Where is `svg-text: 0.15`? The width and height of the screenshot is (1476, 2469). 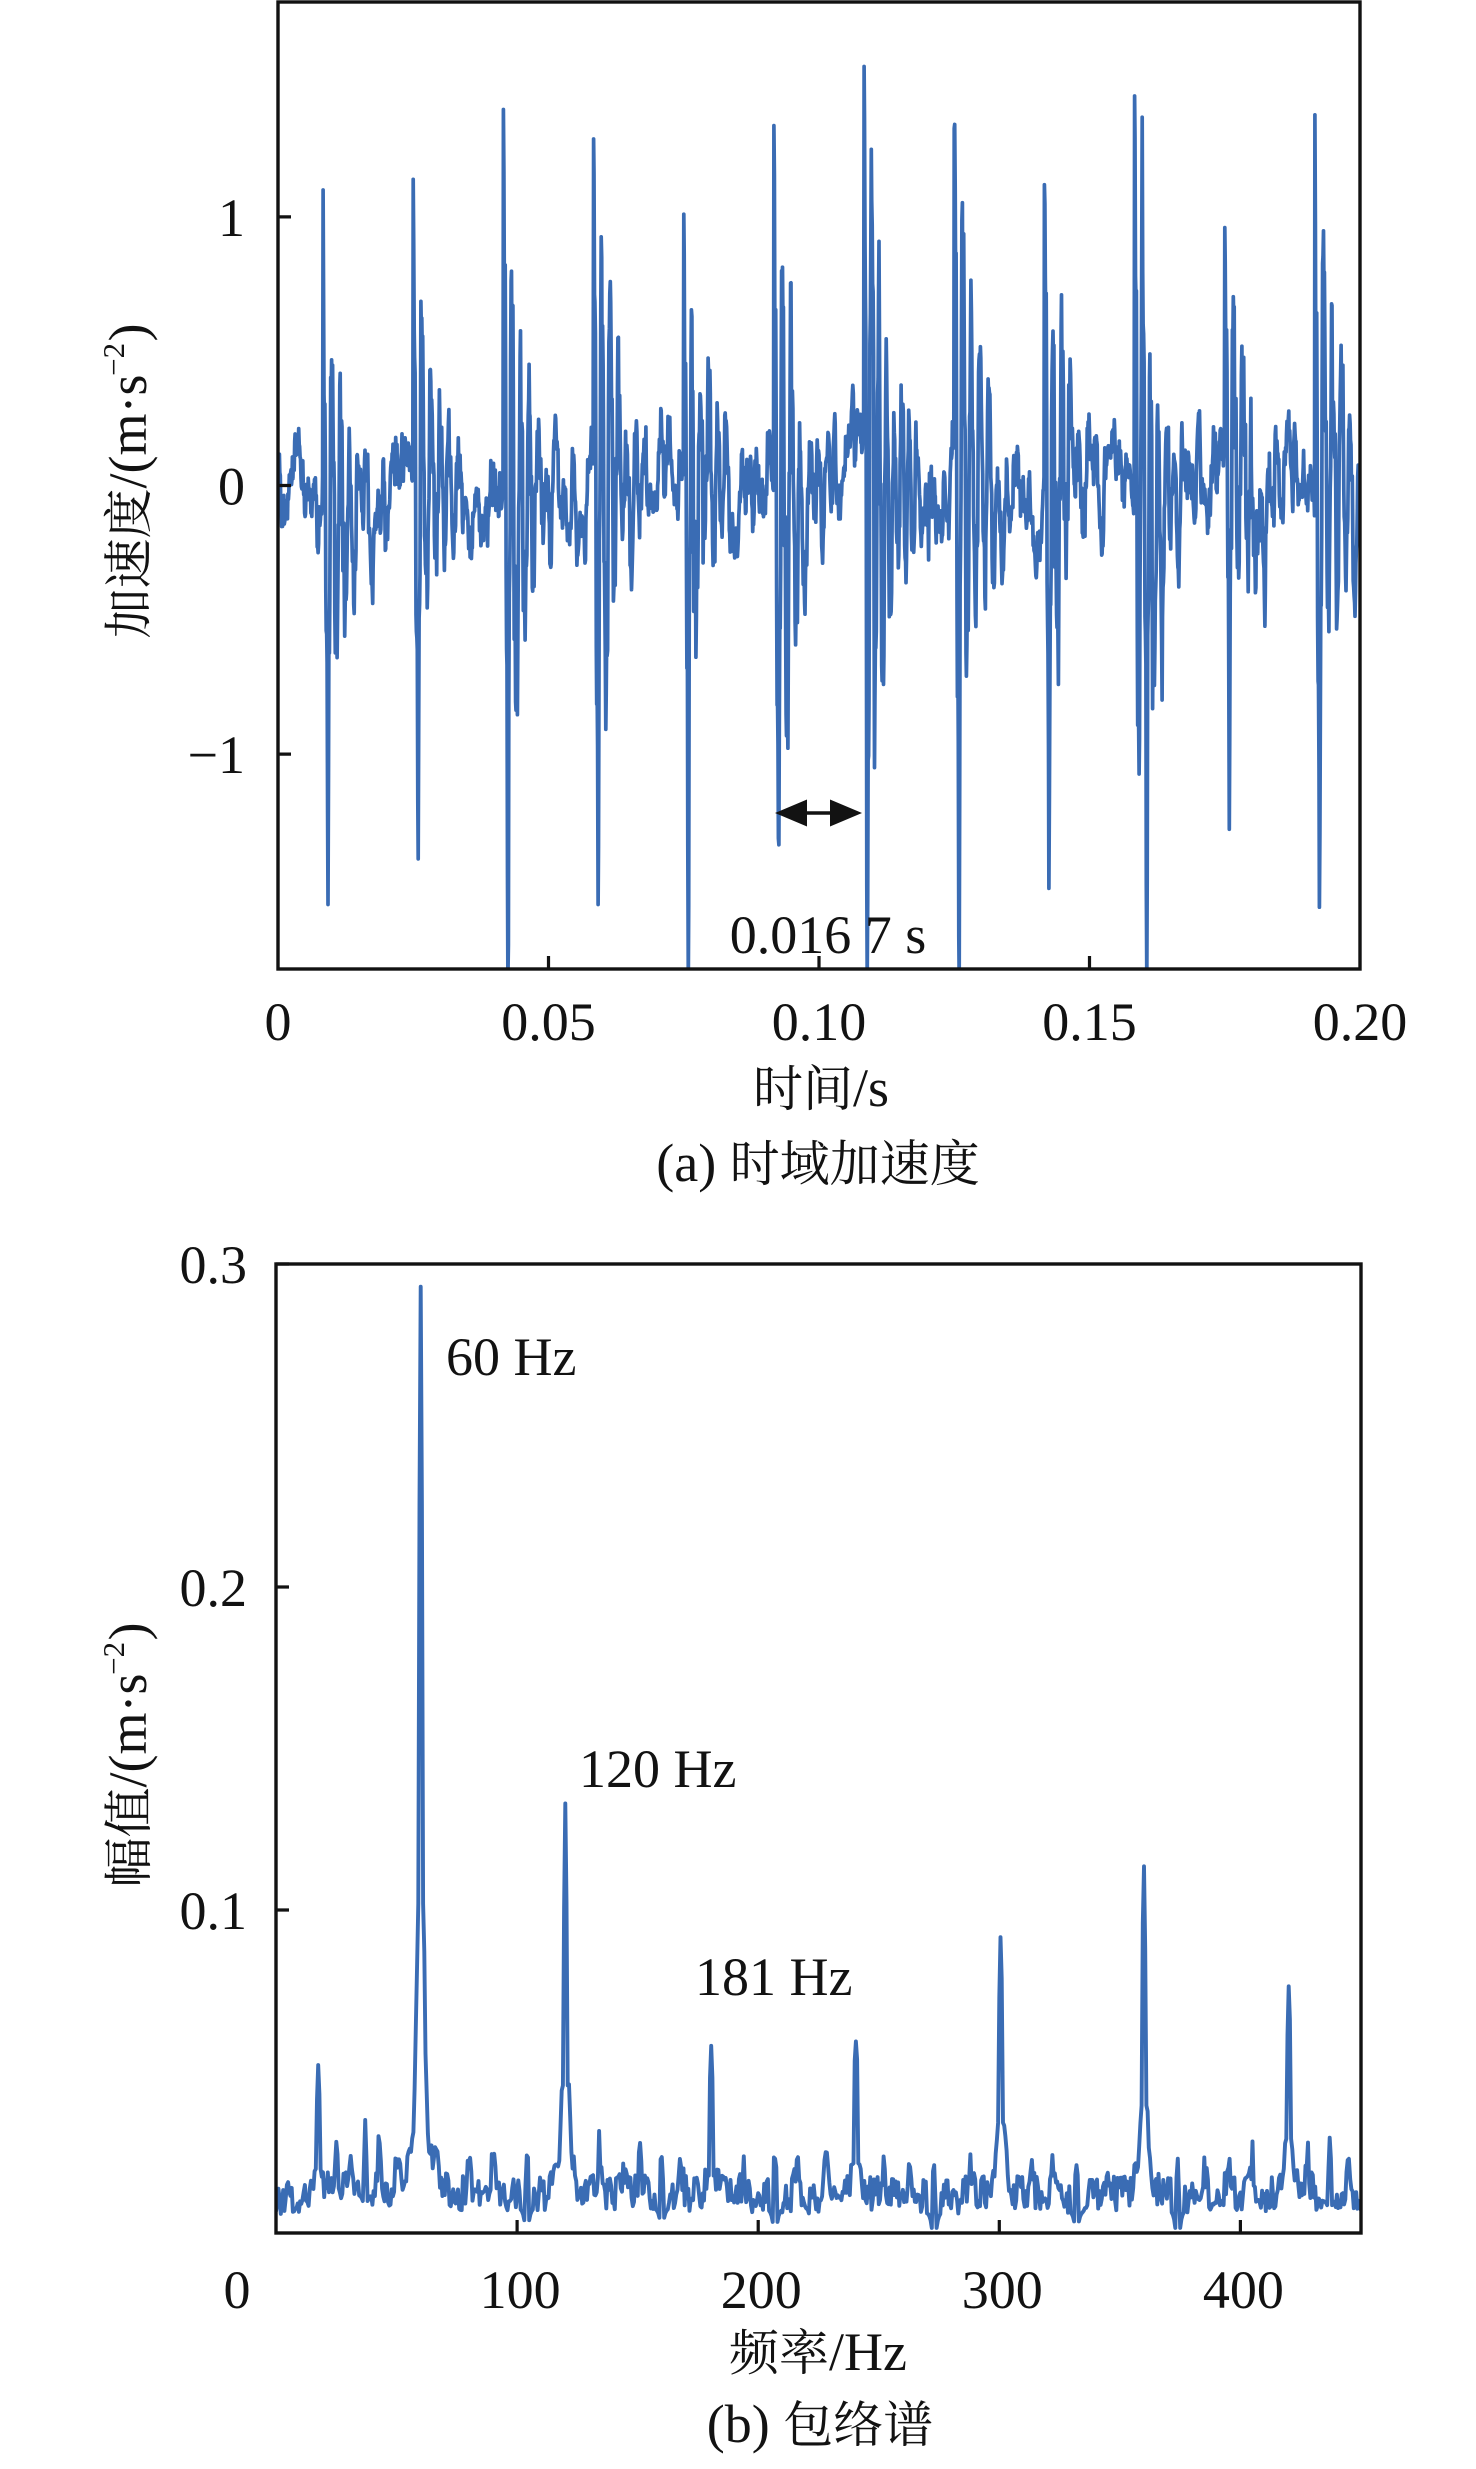
svg-text: 0.15 is located at coordinates (1089, 1022).